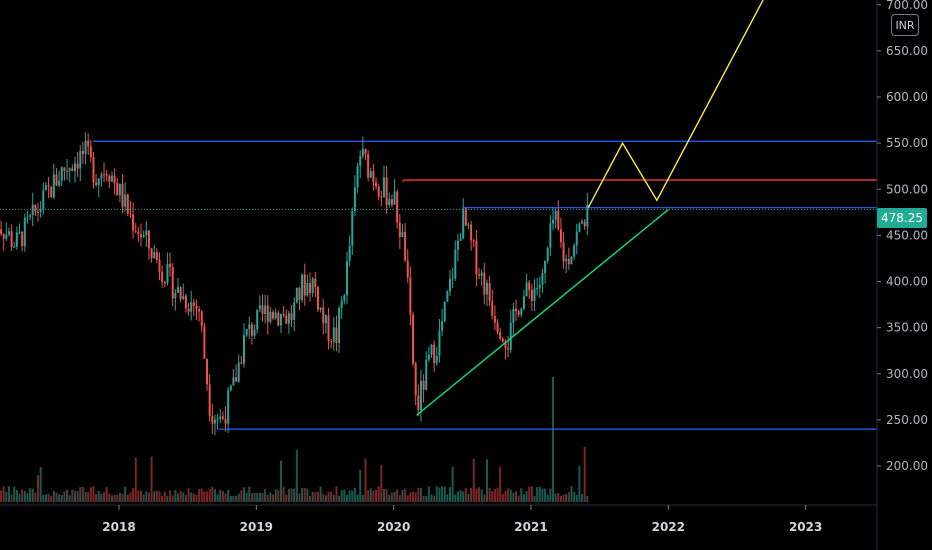 This screenshot has width=932, height=550. Describe the element at coordinates (675, 104) in the screenshot. I see `projection-path` at that location.